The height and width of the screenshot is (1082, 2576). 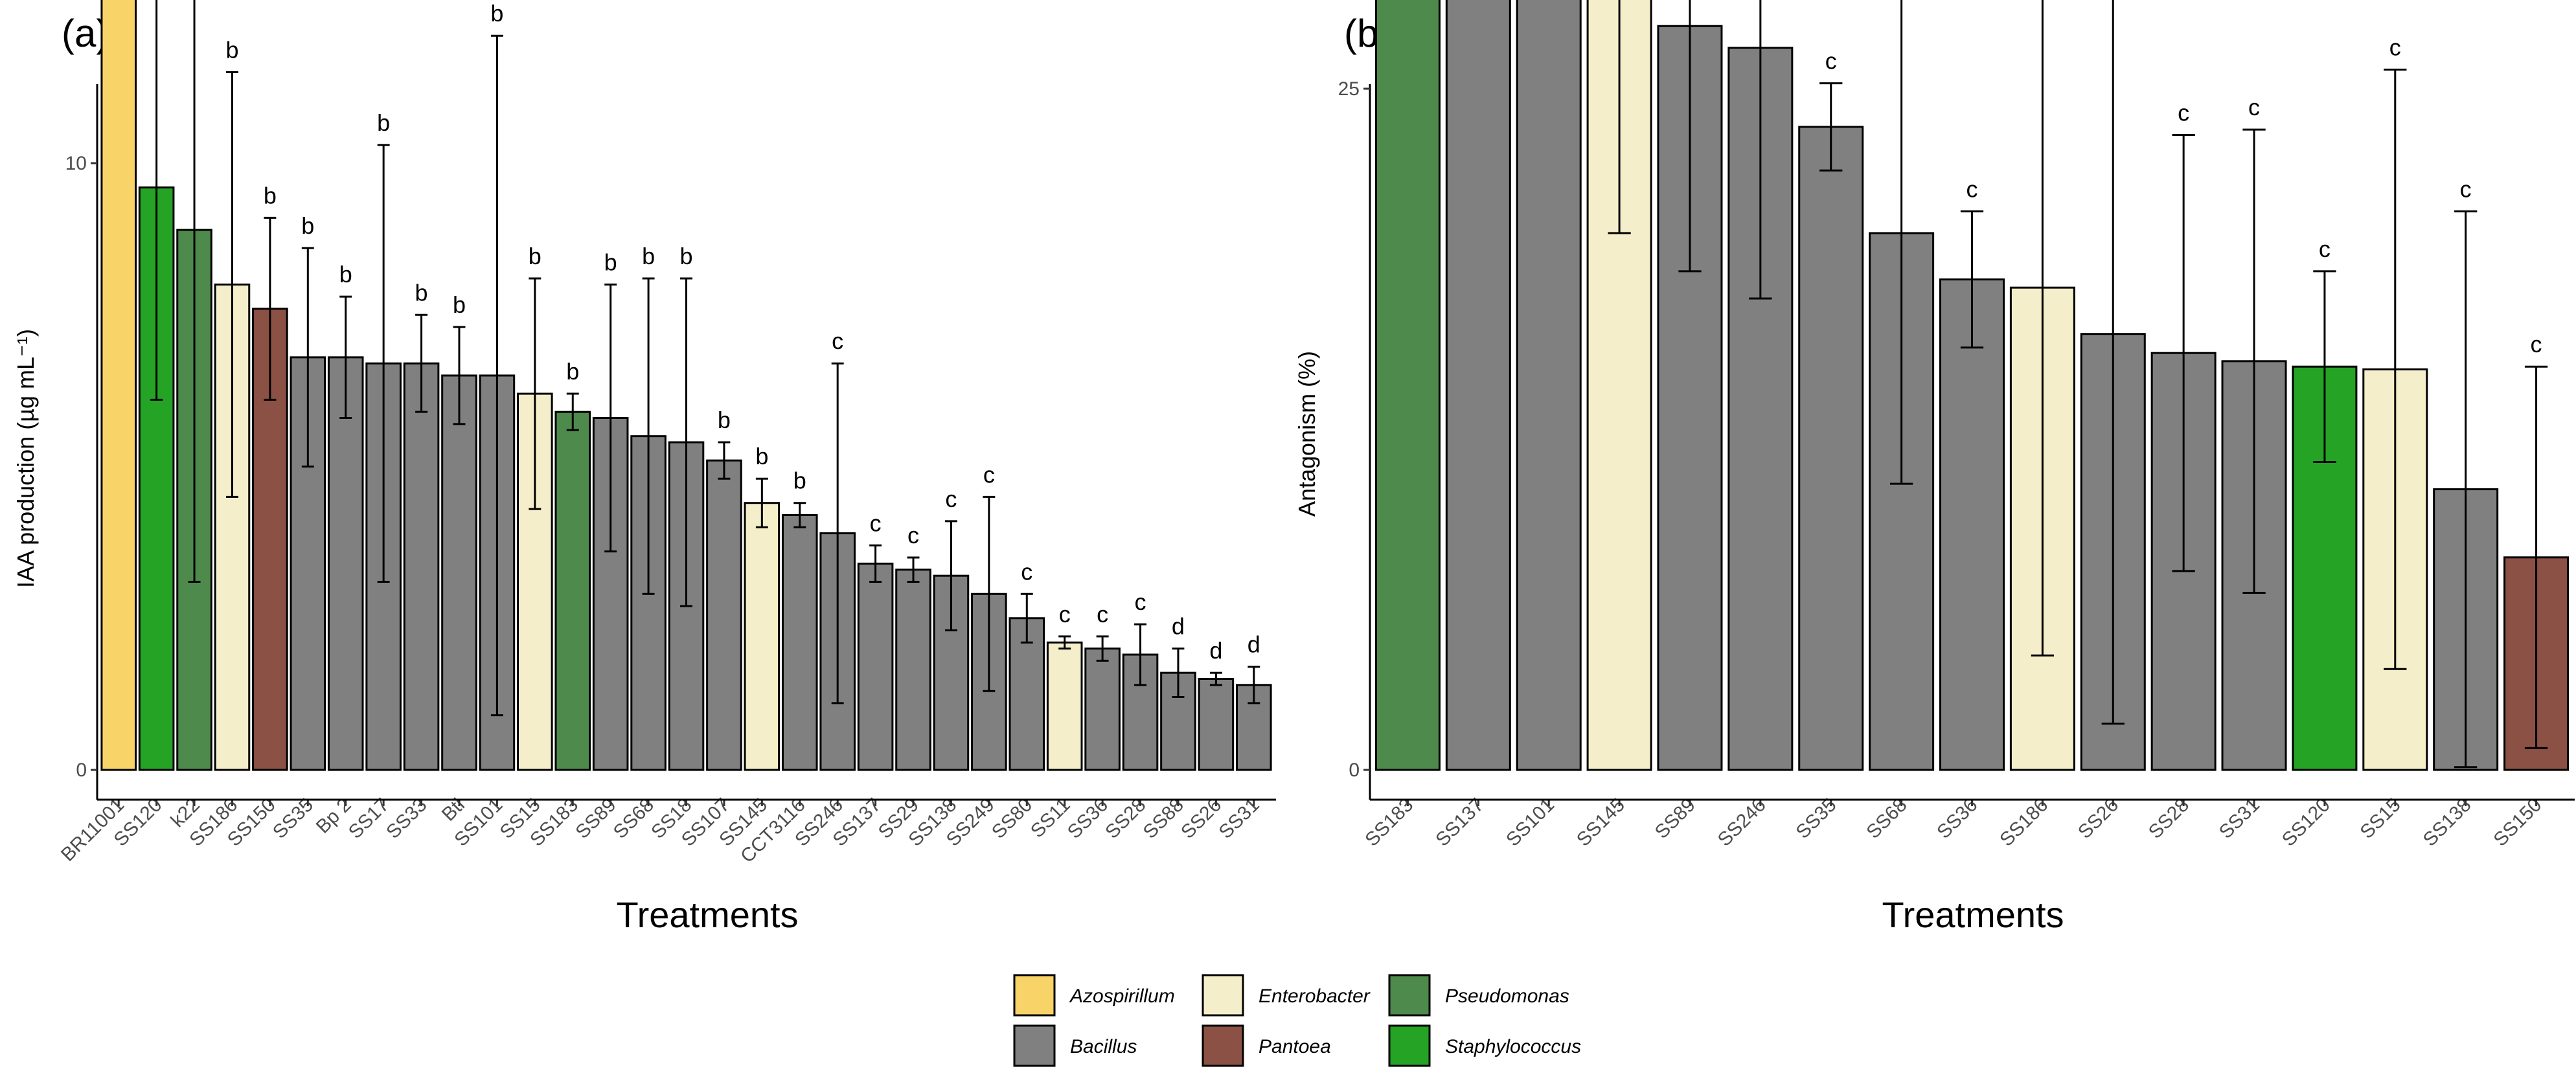 What do you see at coordinates (1051, 818) in the screenshot?
I see `panel-a-x-tick-label: SS11` at bounding box center [1051, 818].